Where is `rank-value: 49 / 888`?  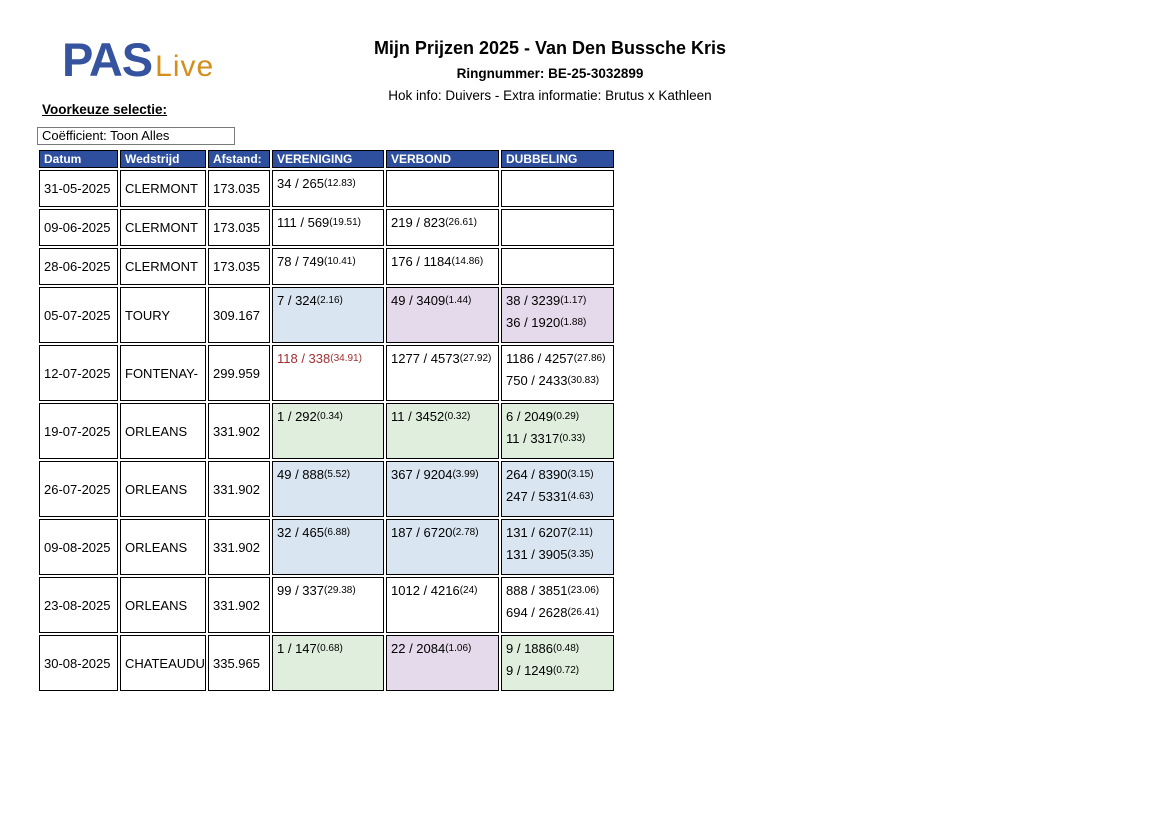 rank-value: 49 / 888 is located at coordinates (300, 474).